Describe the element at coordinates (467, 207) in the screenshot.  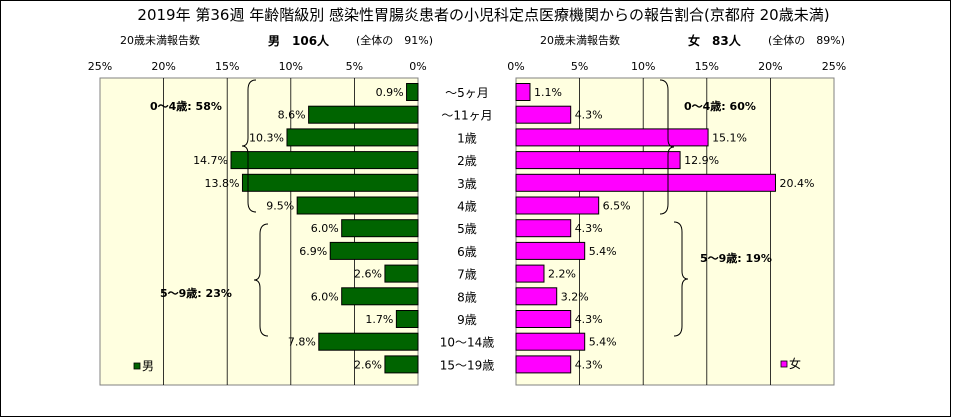
I see `category-label: 4歳` at that location.